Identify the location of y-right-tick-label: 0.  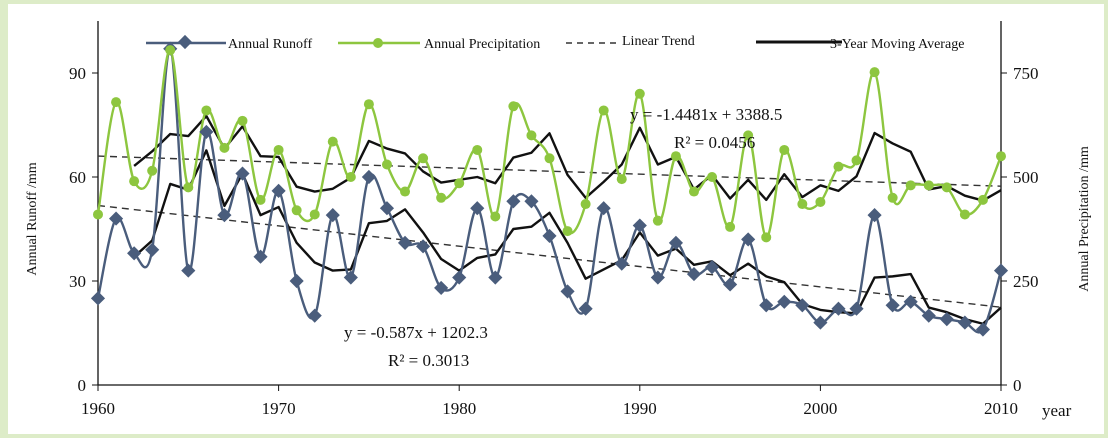
(1017, 385).